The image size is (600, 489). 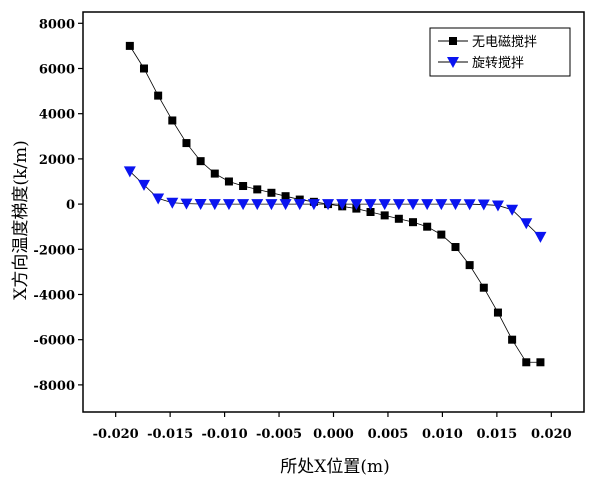 What do you see at coordinates (388, 434) in the screenshot?
I see `x-tick-label: 0.005` at bounding box center [388, 434].